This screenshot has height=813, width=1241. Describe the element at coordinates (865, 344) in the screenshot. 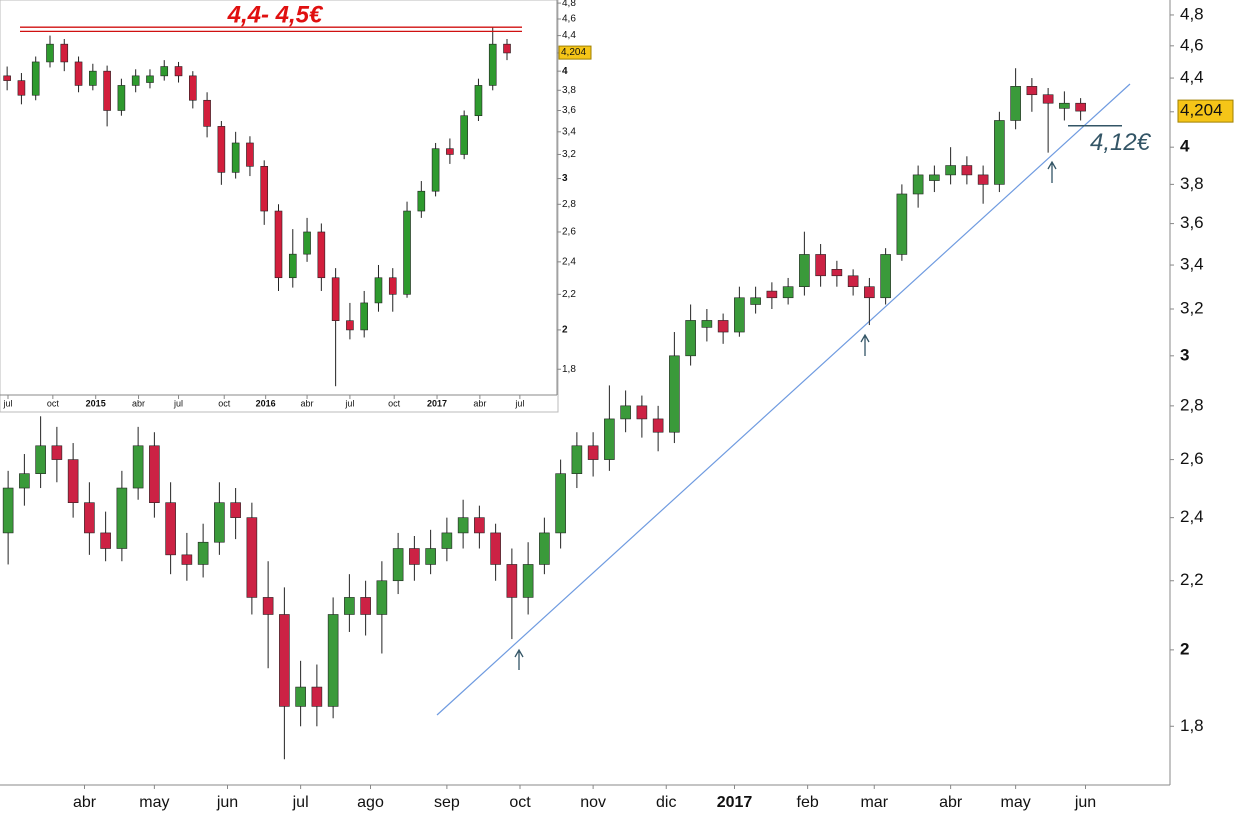

I see `arrow` at that location.